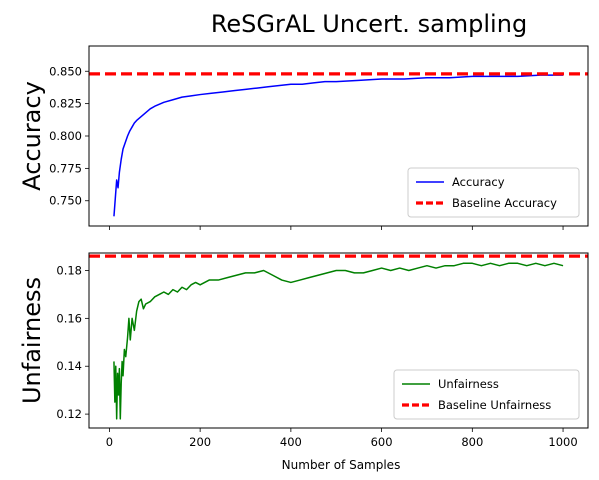 This screenshot has height=480, width=599. Describe the element at coordinates (291, 442) in the screenshot. I see `x-tick-label: 400` at that location.